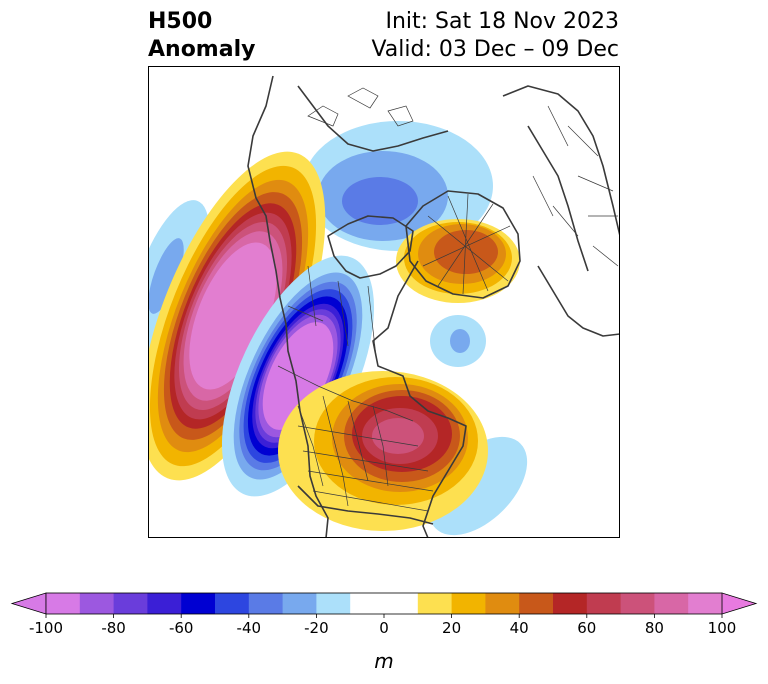 The image size is (768, 684). I want to click on colorbar-tick-label-1: -80, so click(113, 628).